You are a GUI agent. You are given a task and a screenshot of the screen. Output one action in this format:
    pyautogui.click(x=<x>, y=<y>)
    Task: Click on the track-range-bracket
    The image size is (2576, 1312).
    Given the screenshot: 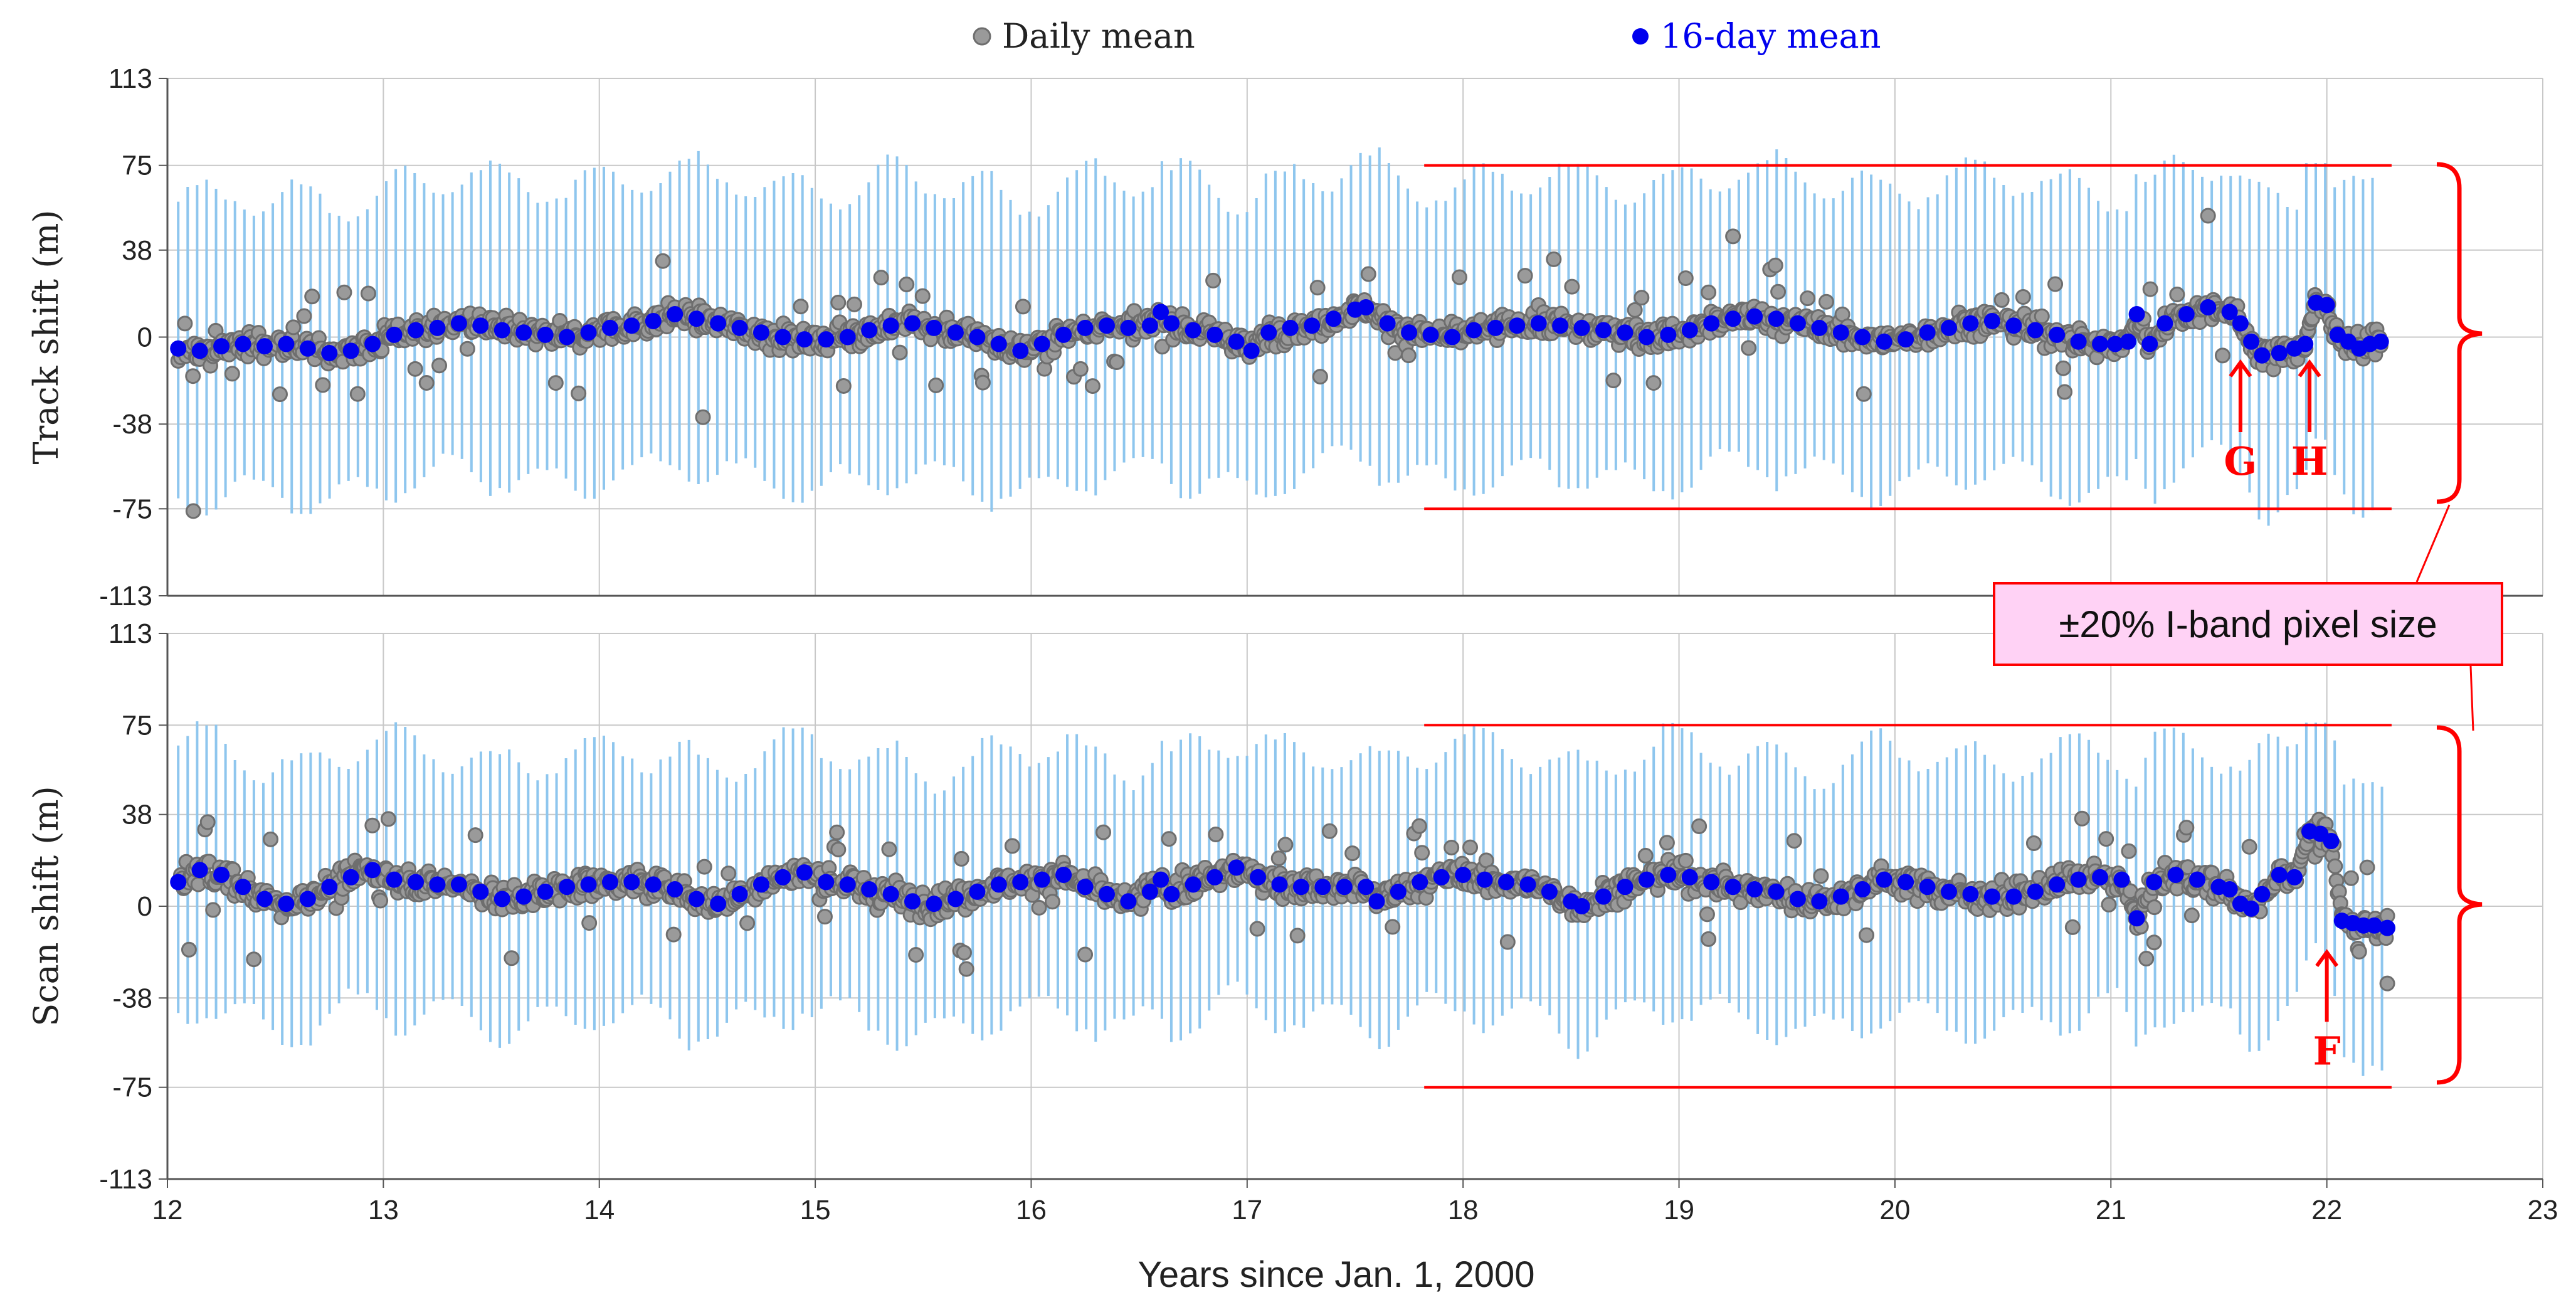 What is the action you would take?
    pyautogui.click(x=2459, y=333)
    